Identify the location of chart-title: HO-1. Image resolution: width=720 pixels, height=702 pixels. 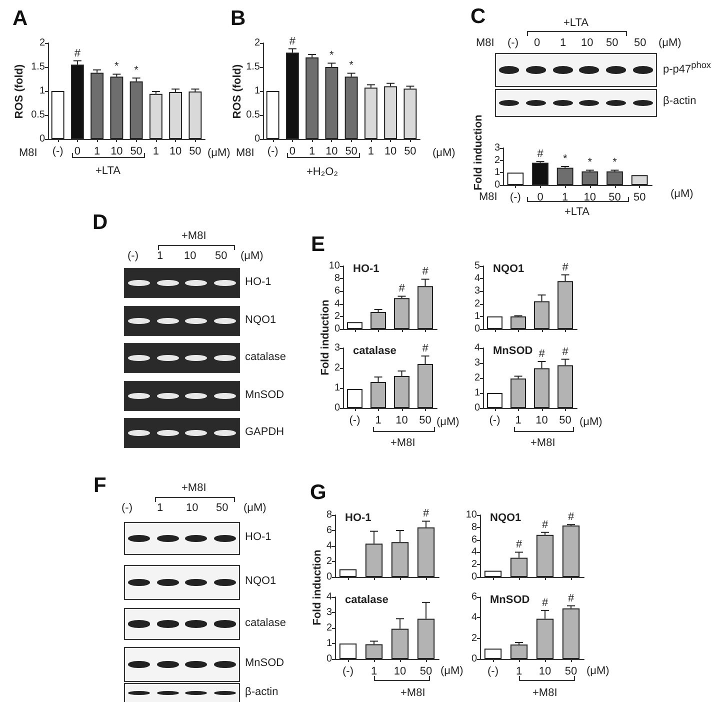
(358, 518).